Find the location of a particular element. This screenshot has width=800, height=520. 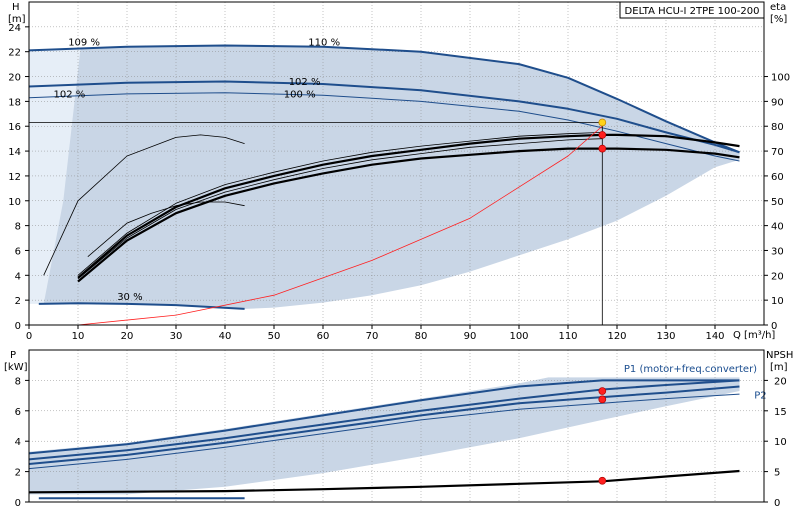

x-tick-label: 10 is located at coordinates (78, 336).